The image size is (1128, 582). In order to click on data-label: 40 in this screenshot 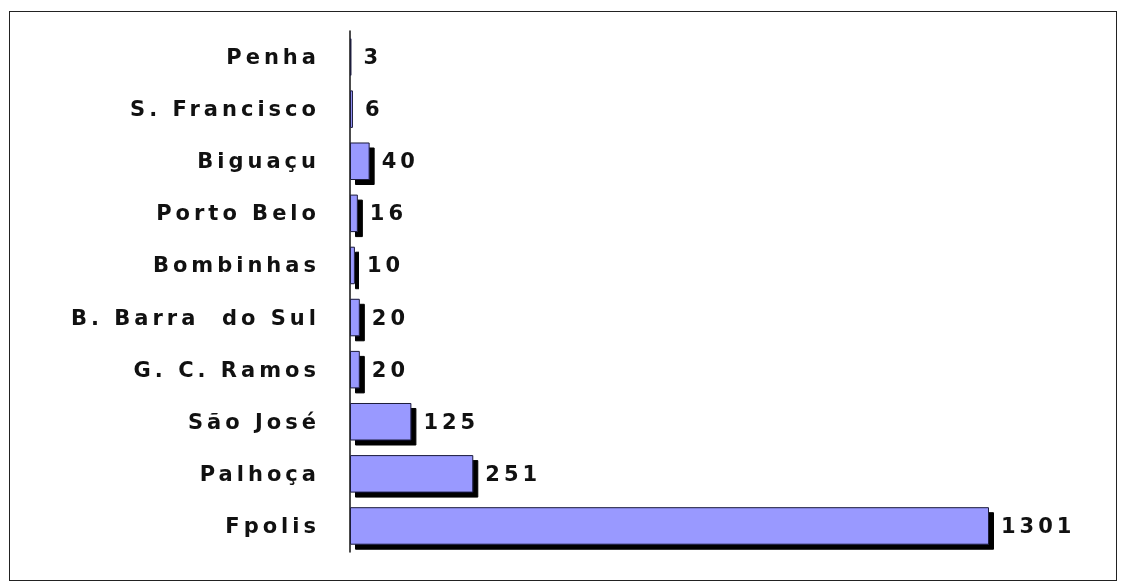, I will do `click(400, 161)`.